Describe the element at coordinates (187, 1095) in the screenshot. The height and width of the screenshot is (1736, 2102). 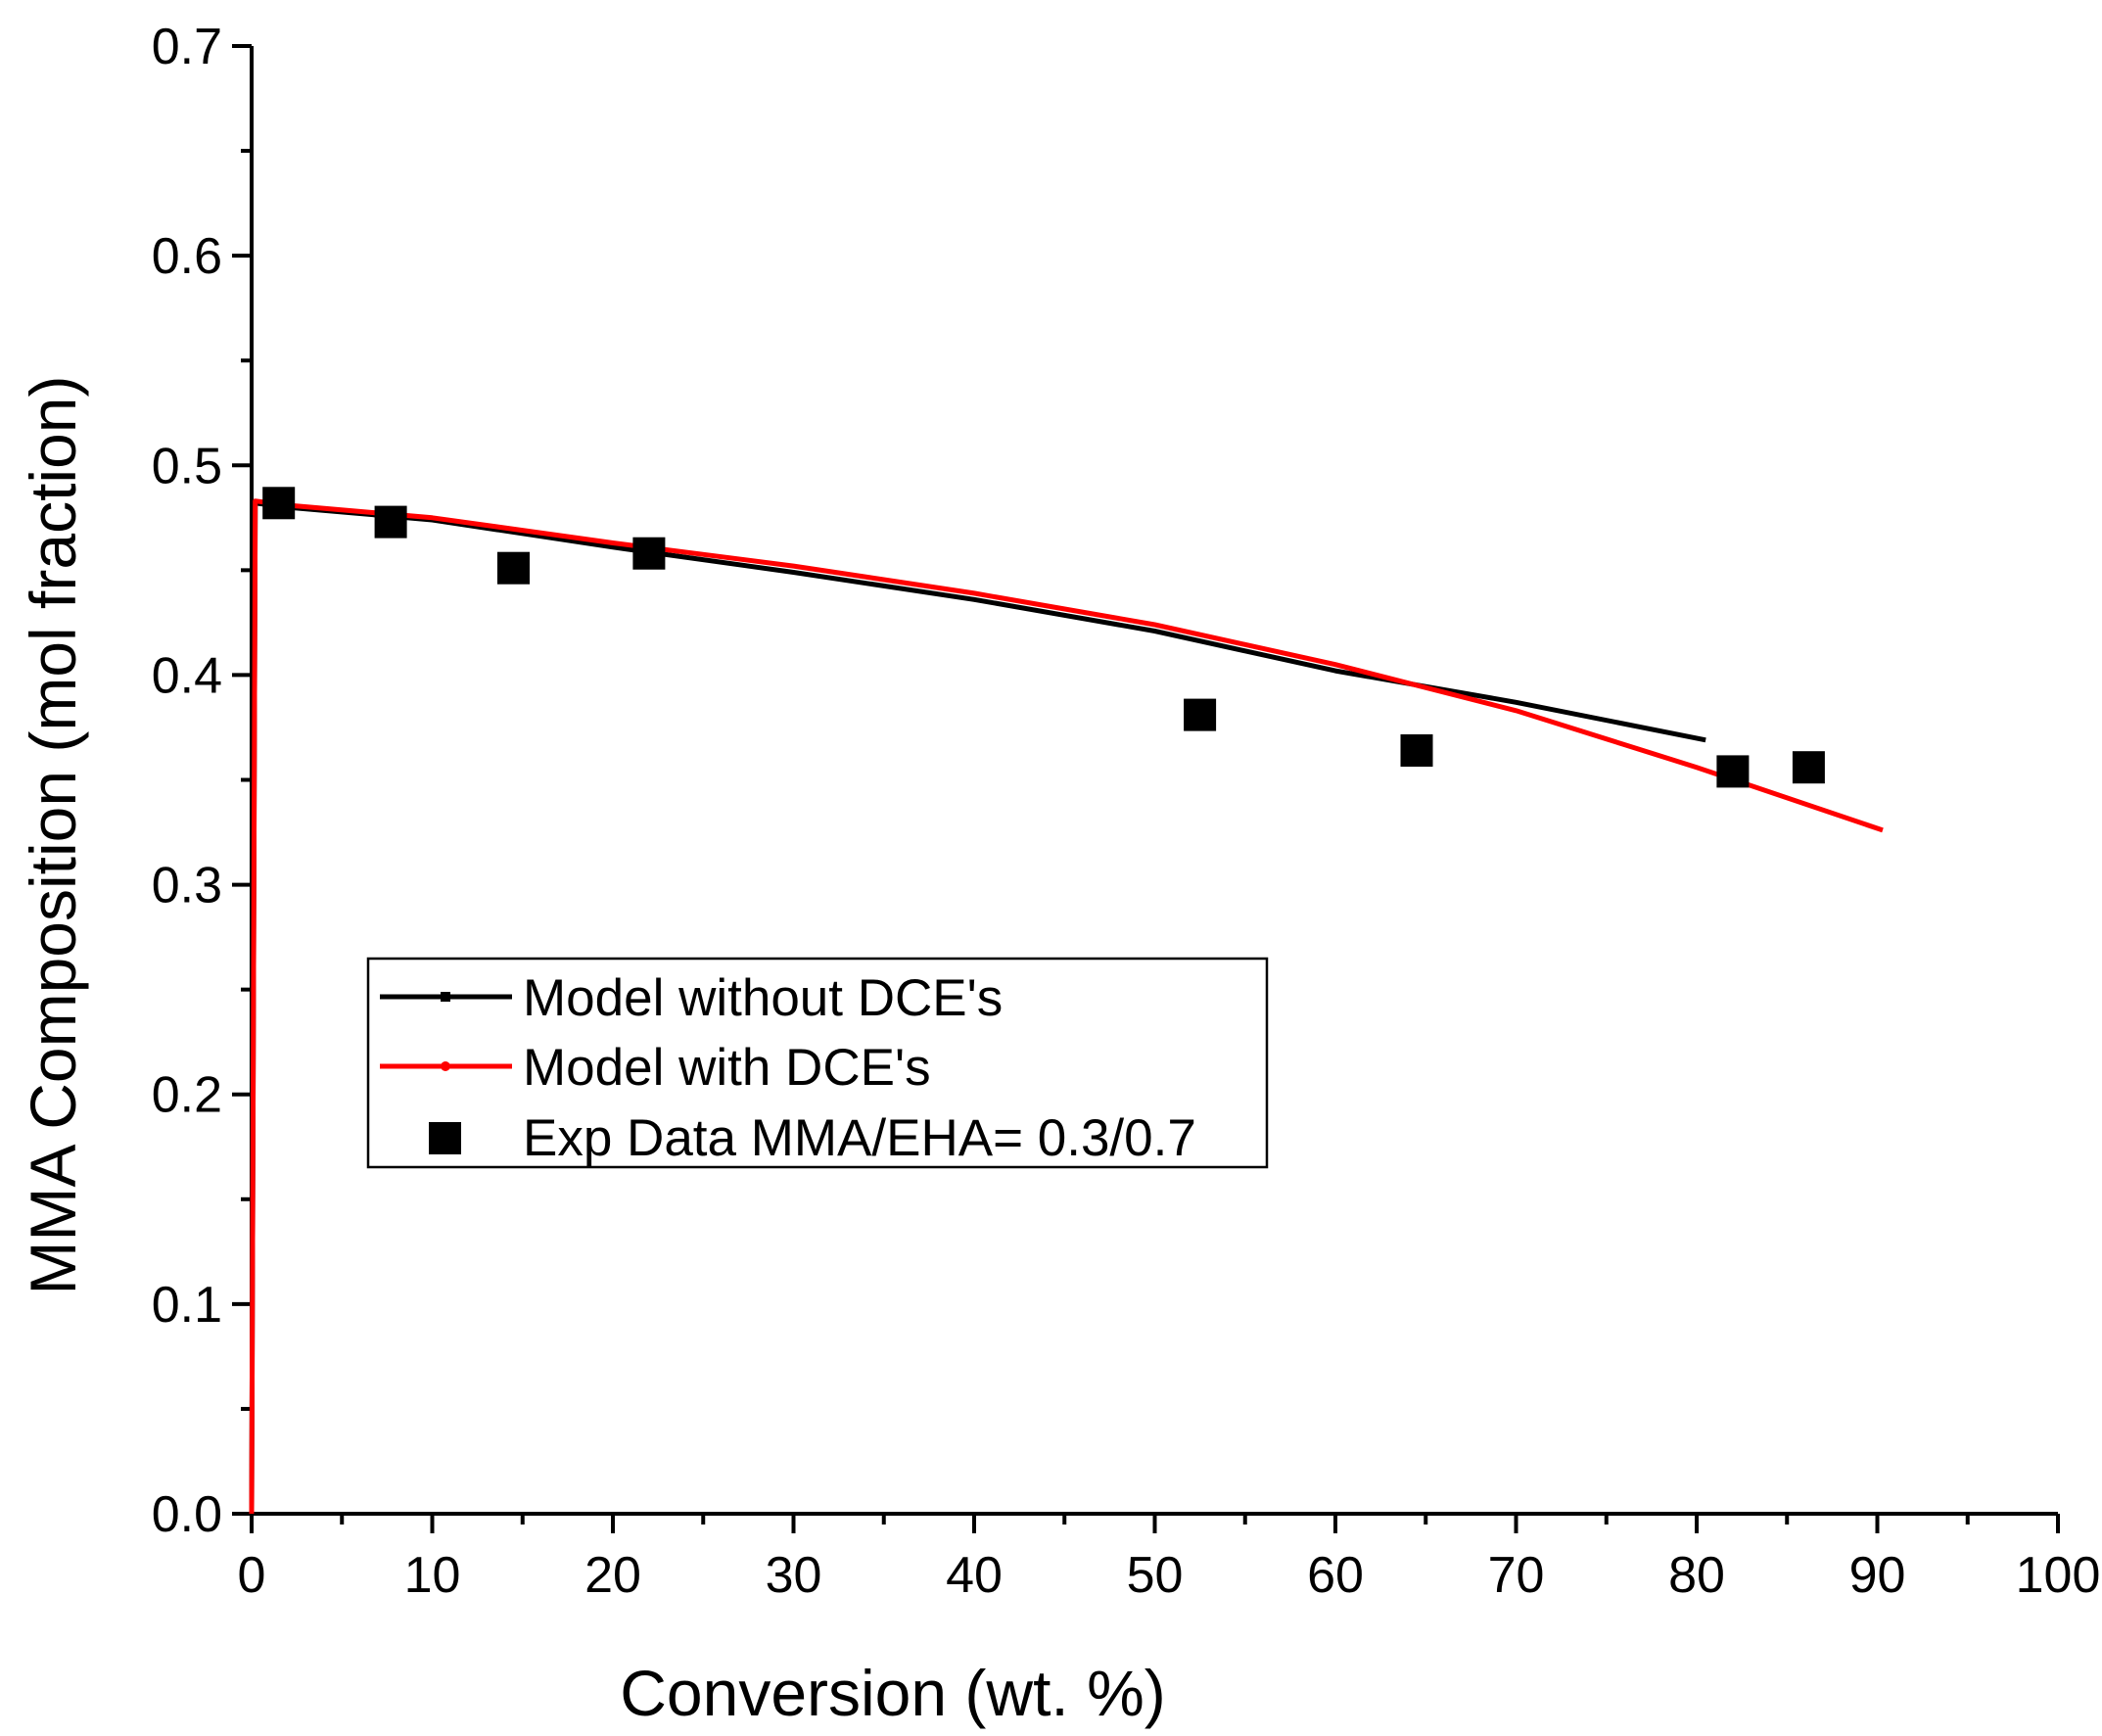
I see `y-tick-label: 0.2` at that location.